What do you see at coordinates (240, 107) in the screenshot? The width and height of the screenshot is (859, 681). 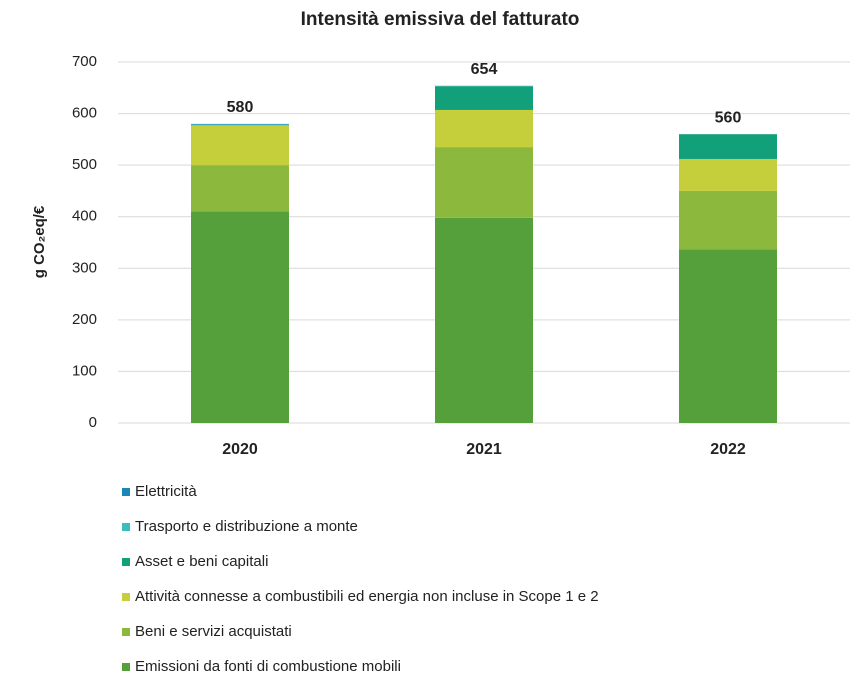 I see `total-label: 580` at bounding box center [240, 107].